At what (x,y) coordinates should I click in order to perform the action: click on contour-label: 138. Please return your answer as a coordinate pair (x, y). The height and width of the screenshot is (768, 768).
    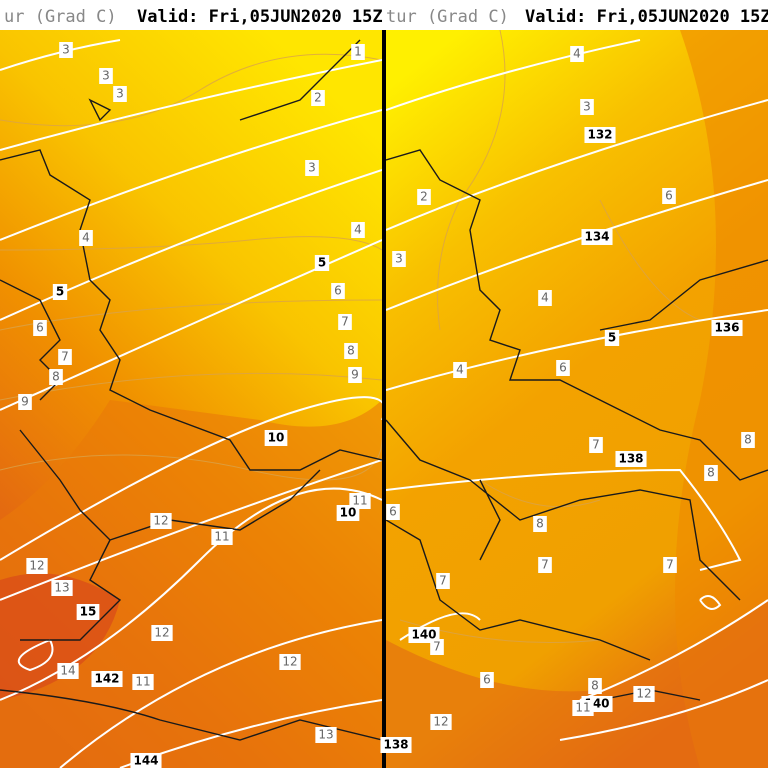
    Looking at the image, I should click on (395, 745).